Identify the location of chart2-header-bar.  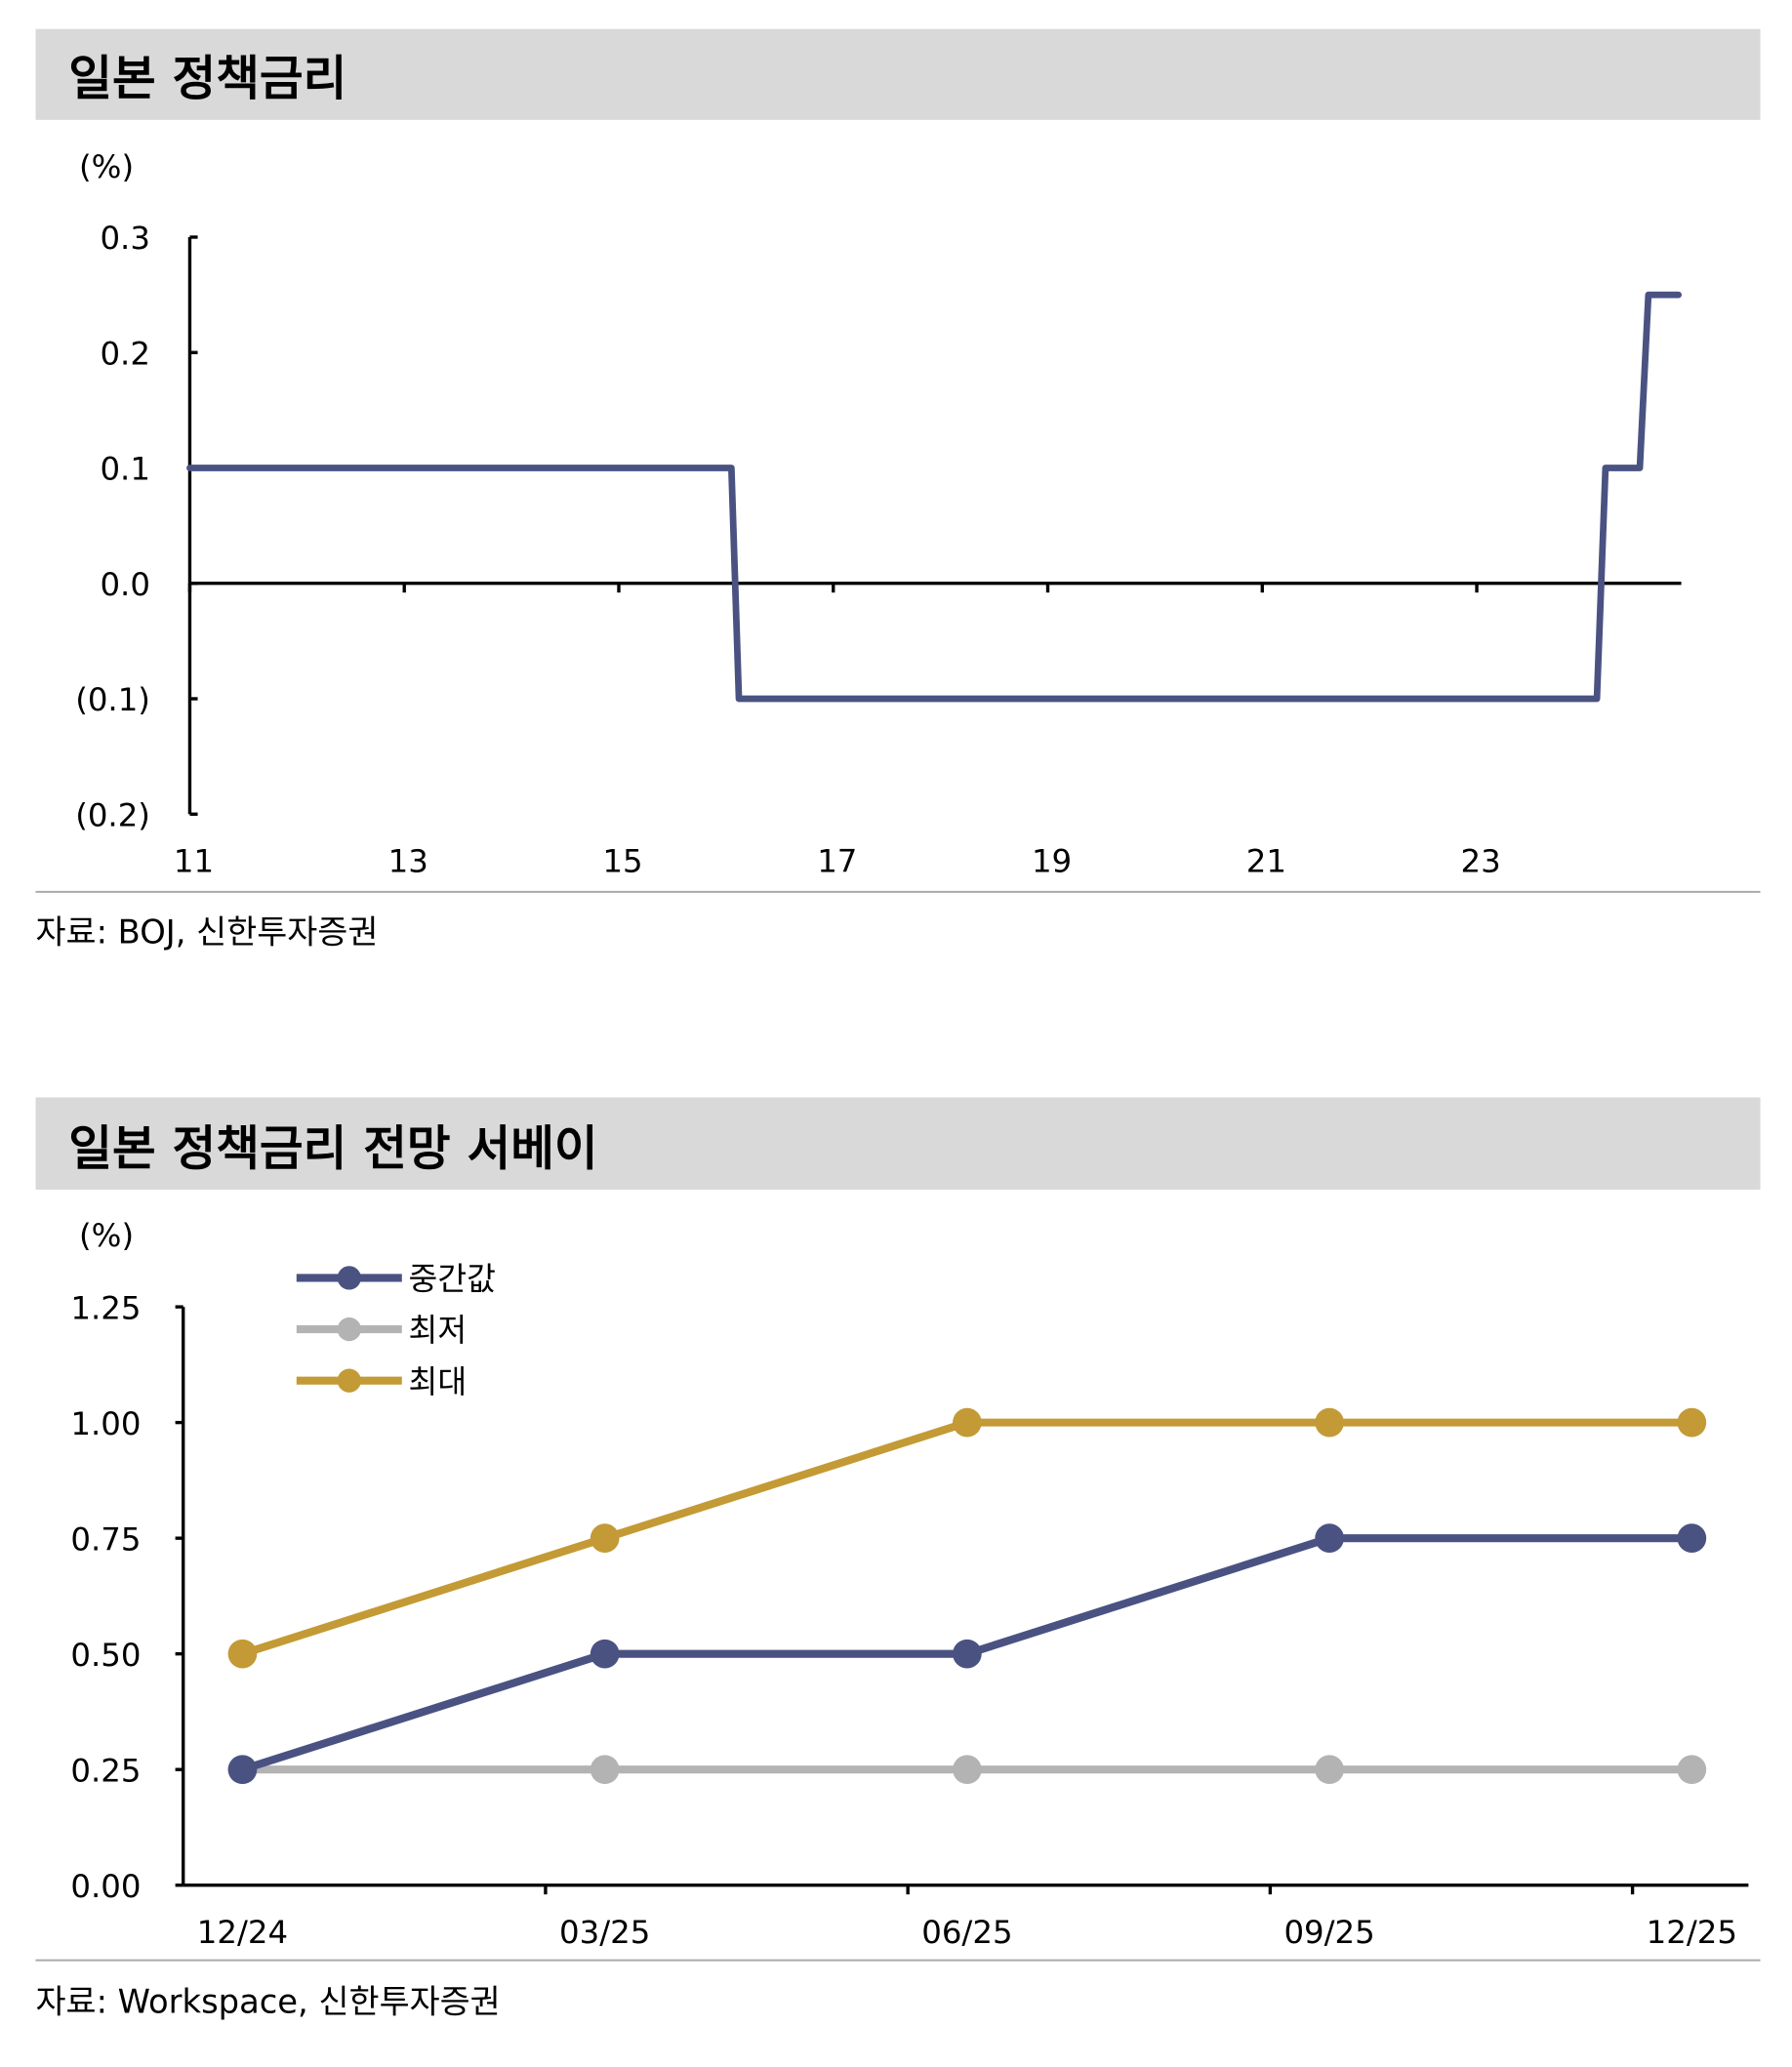
(898, 1143).